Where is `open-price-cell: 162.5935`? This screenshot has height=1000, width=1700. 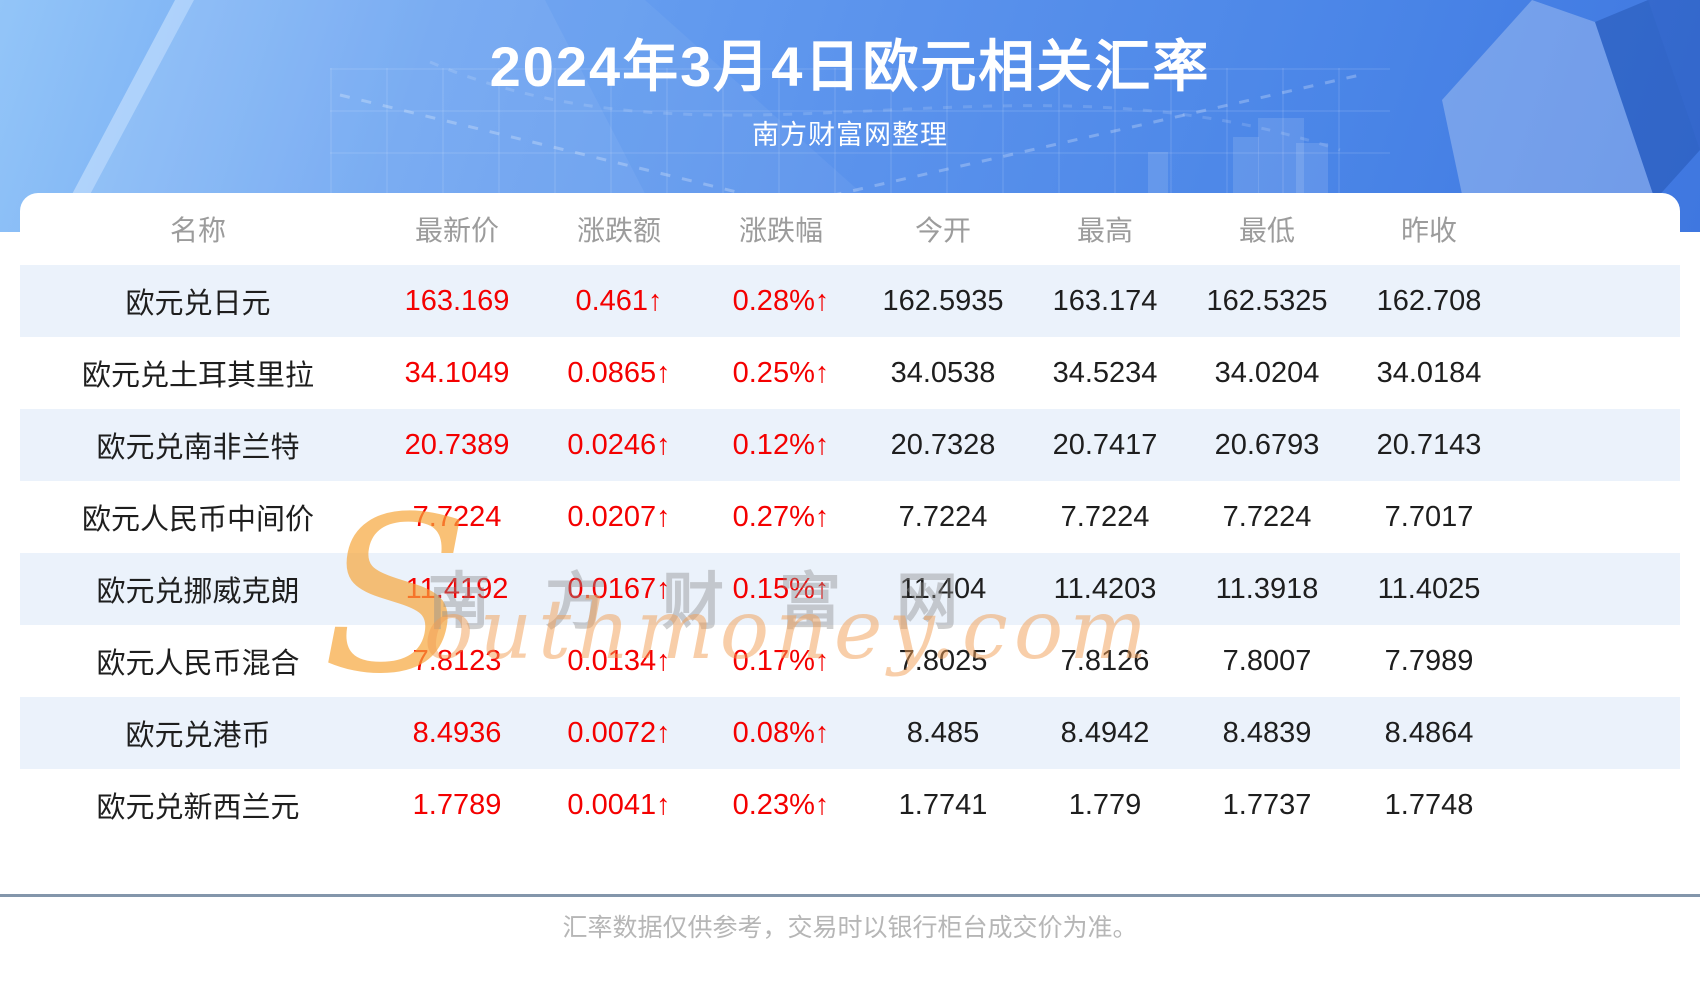
open-price-cell: 162.5935 is located at coordinates (943, 300).